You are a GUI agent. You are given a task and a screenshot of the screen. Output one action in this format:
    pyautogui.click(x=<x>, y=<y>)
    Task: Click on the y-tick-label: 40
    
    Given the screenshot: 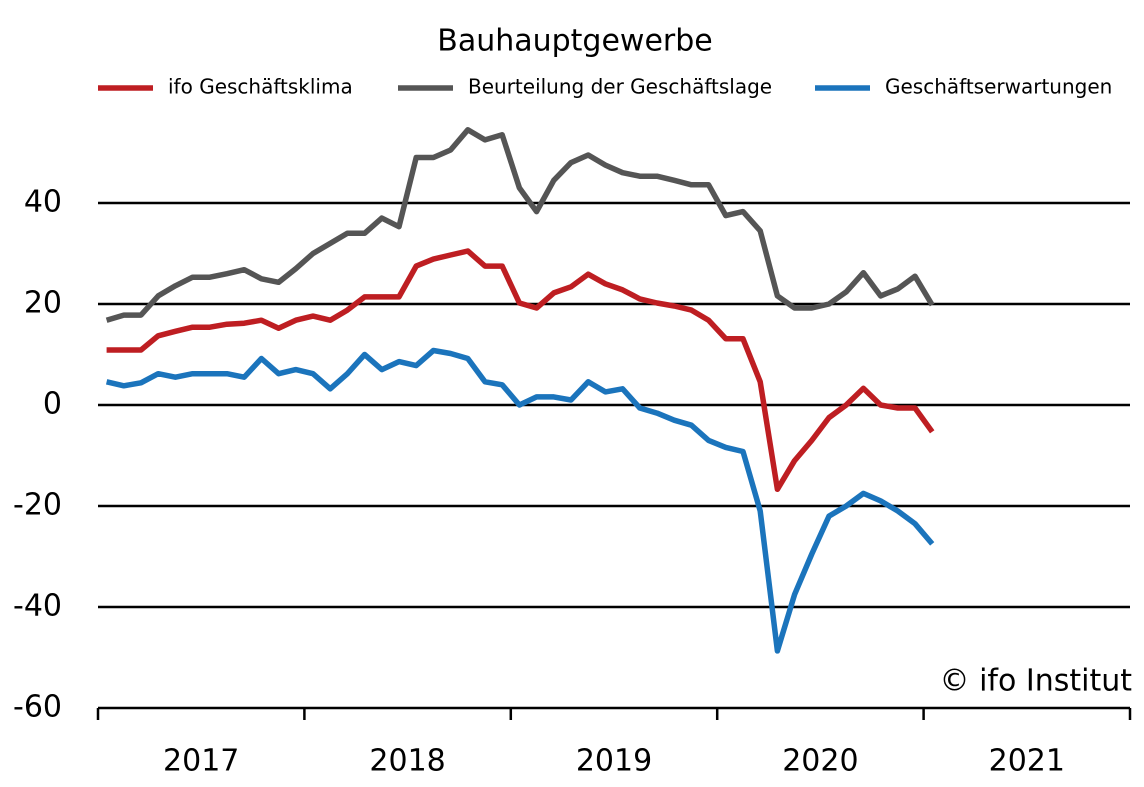 What is the action you would take?
    pyautogui.click(x=43, y=202)
    